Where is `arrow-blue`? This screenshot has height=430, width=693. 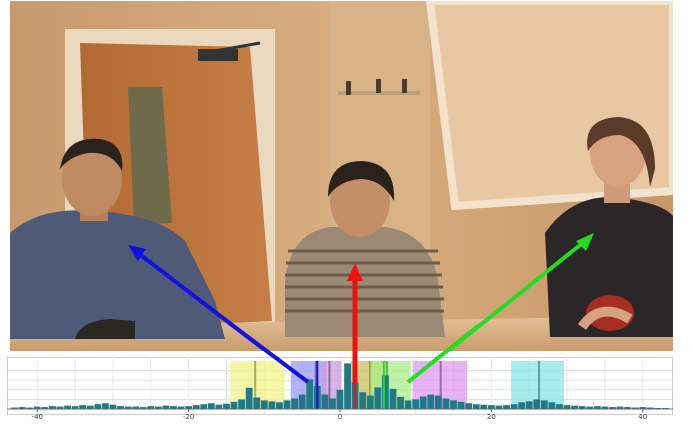 arrow-blue is located at coordinates (199, 298).